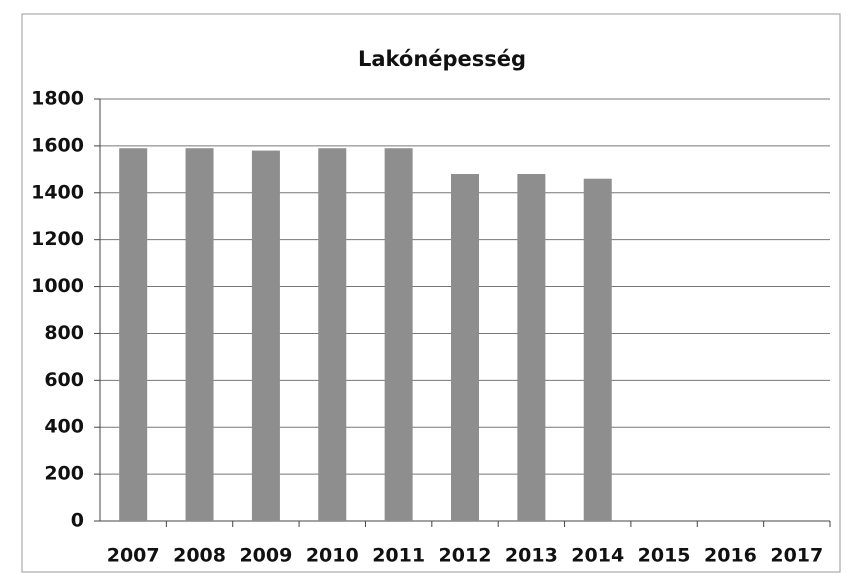  I want to click on y-tick-label: 800, so click(64, 333).